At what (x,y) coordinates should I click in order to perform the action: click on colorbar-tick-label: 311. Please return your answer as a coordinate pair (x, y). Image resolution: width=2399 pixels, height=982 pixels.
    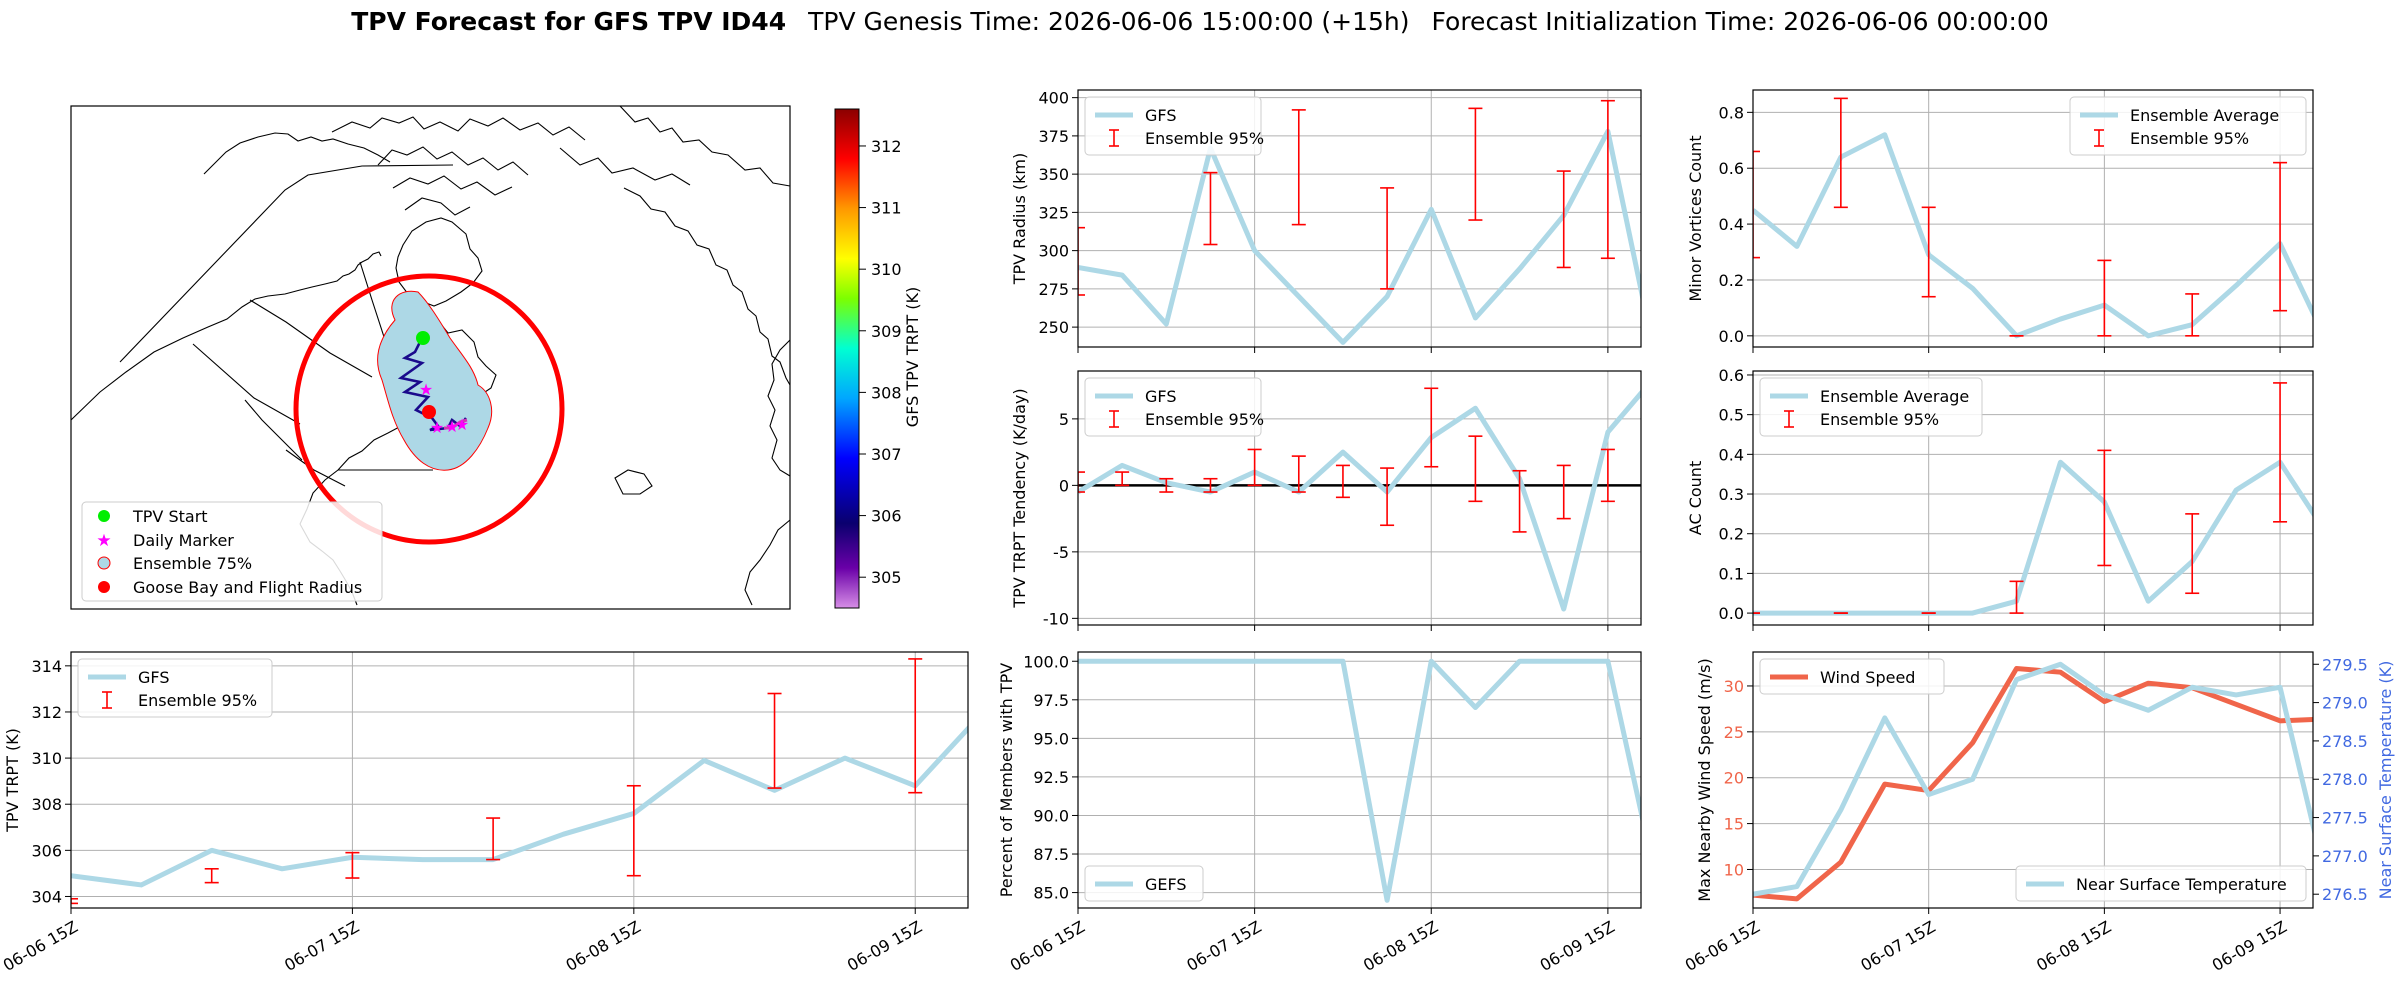
    Looking at the image, I should click on (886, 208).